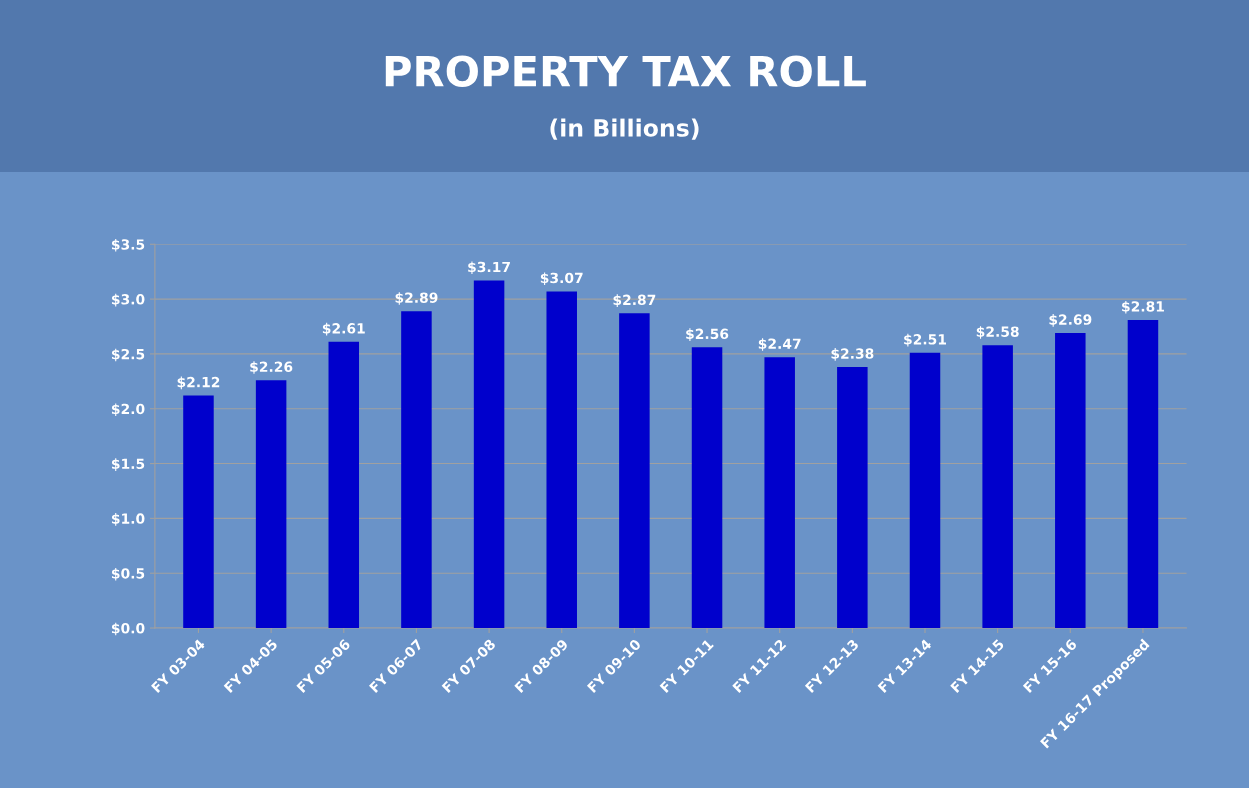 The image size is (1249, 788). Describe the element at coordinates (128, 629) in the screenshot. I see `y-tick-label: $0.0` at that location.